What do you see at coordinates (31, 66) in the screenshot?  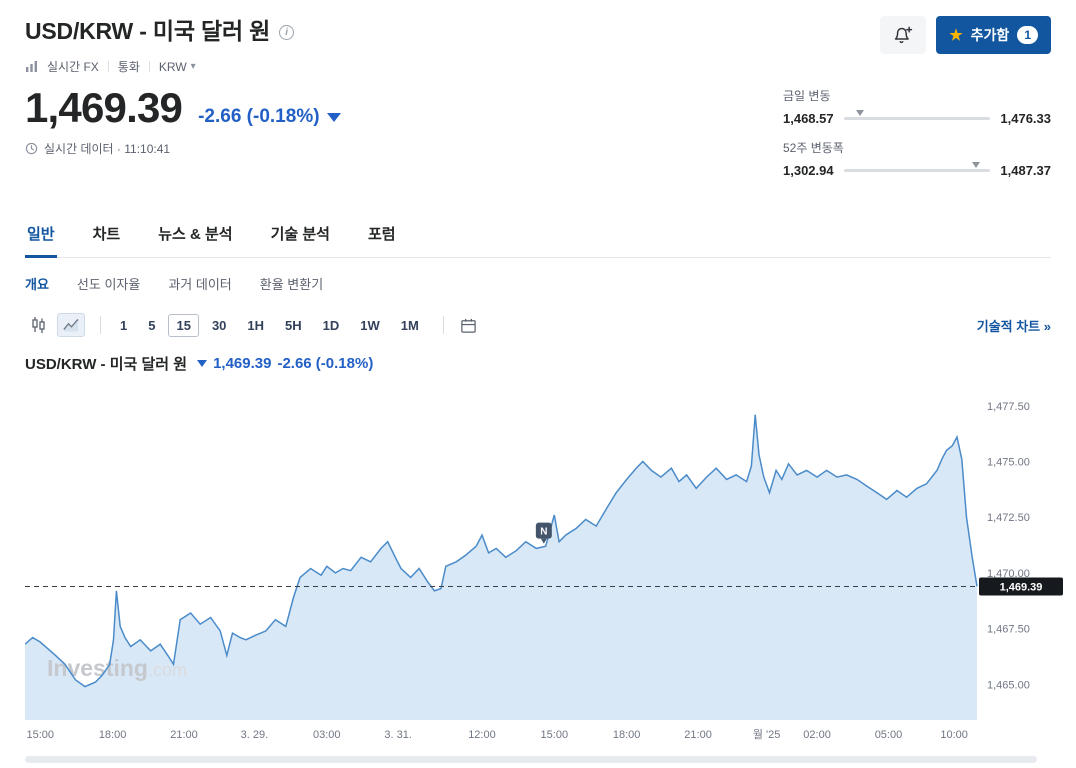 I see `market-bars-icon` at bounding box center [31, 66].